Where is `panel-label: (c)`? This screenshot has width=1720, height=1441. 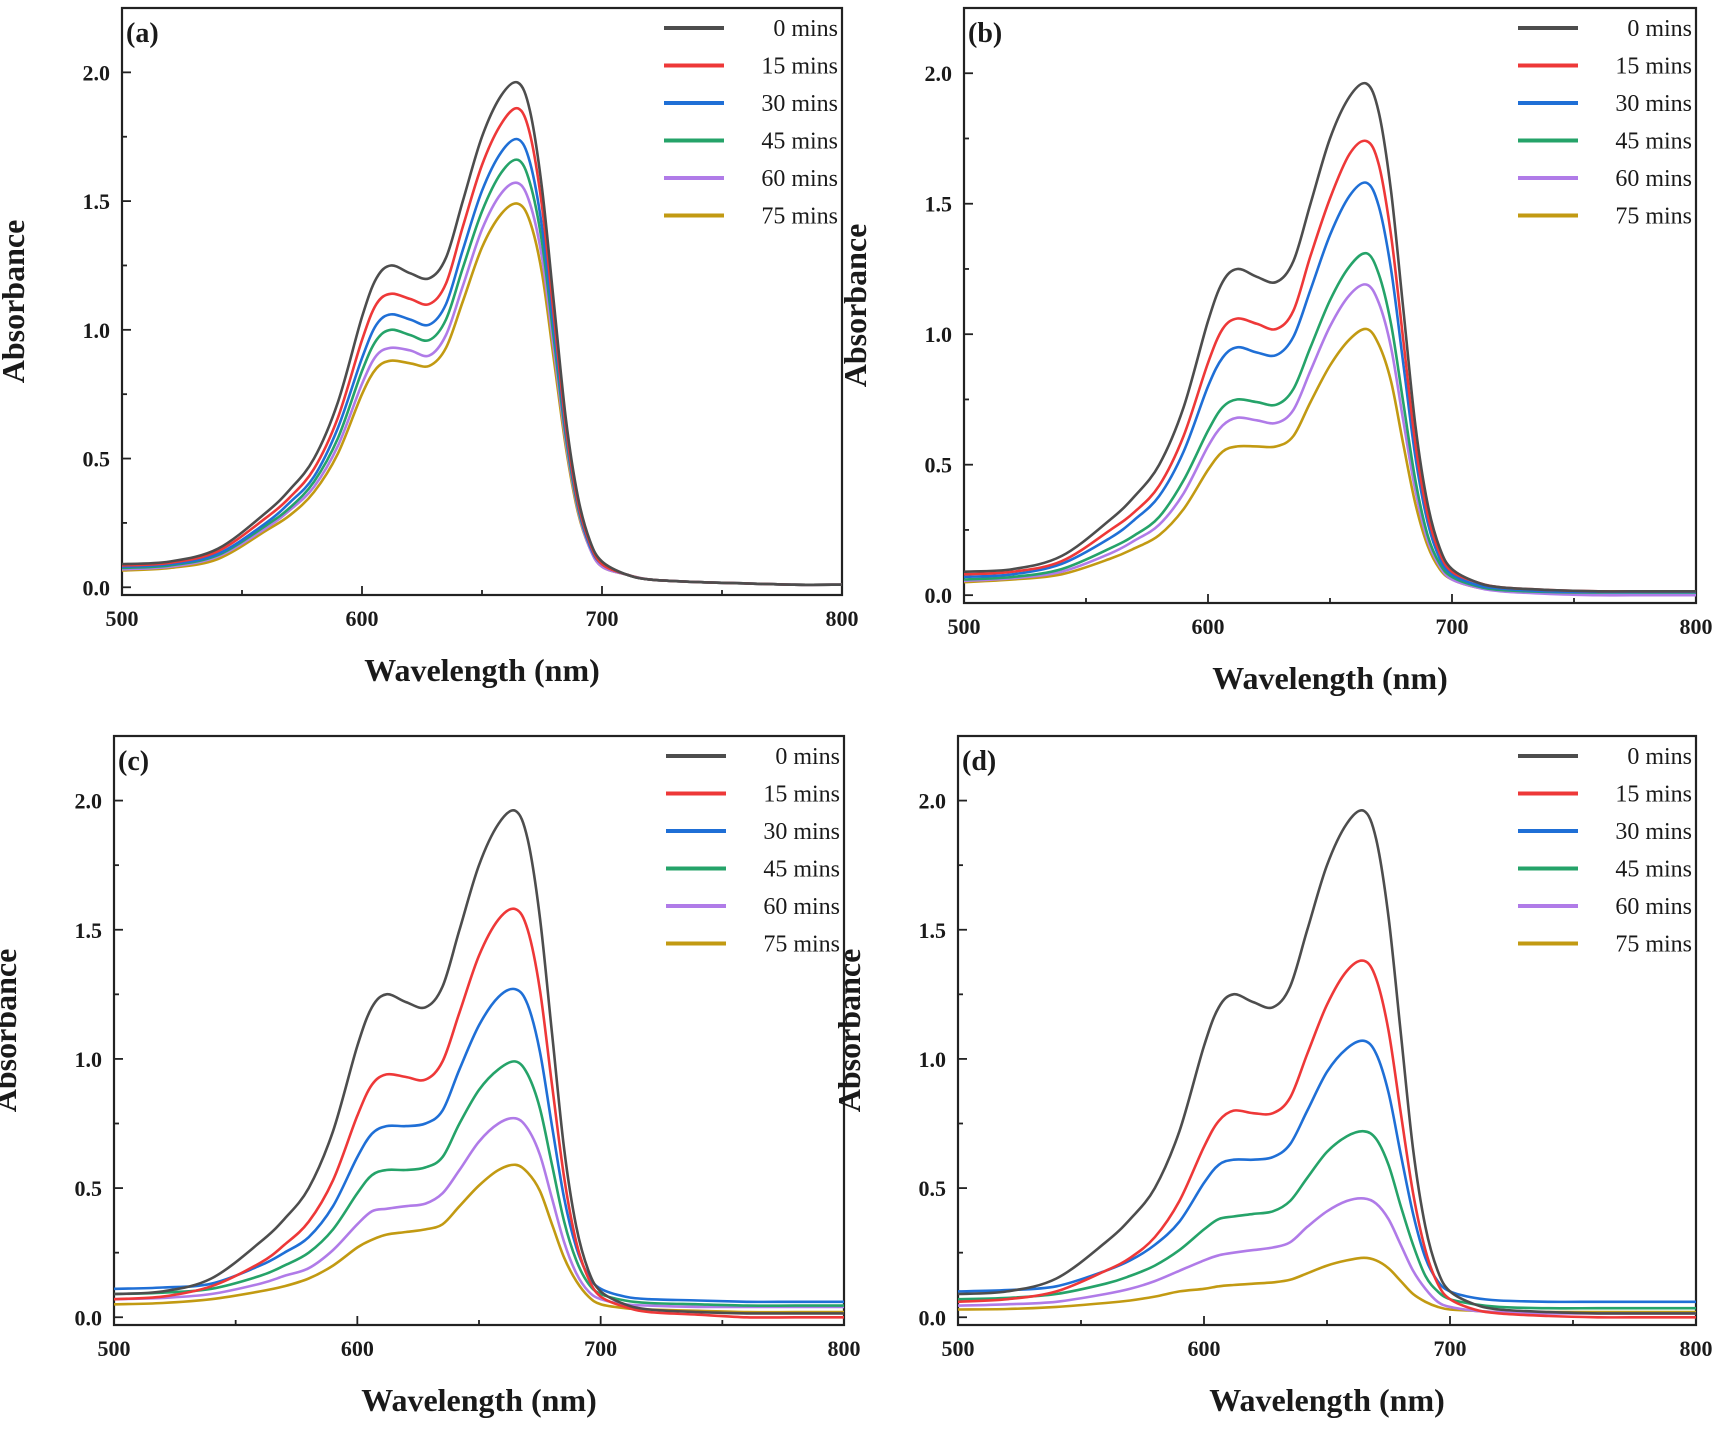 panel-label: (c) is located at coordinates (133, 761).